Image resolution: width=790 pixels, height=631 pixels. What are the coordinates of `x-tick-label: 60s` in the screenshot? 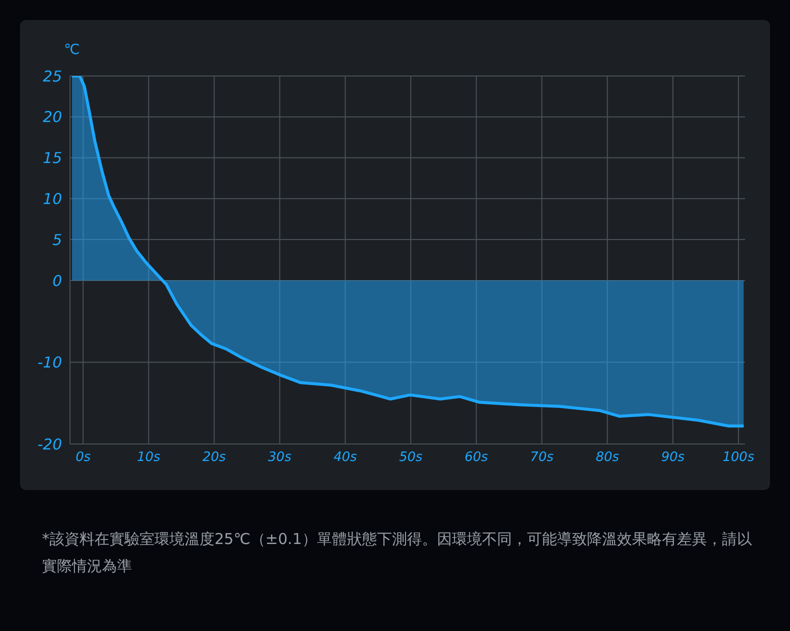 It's located at (476, 458).